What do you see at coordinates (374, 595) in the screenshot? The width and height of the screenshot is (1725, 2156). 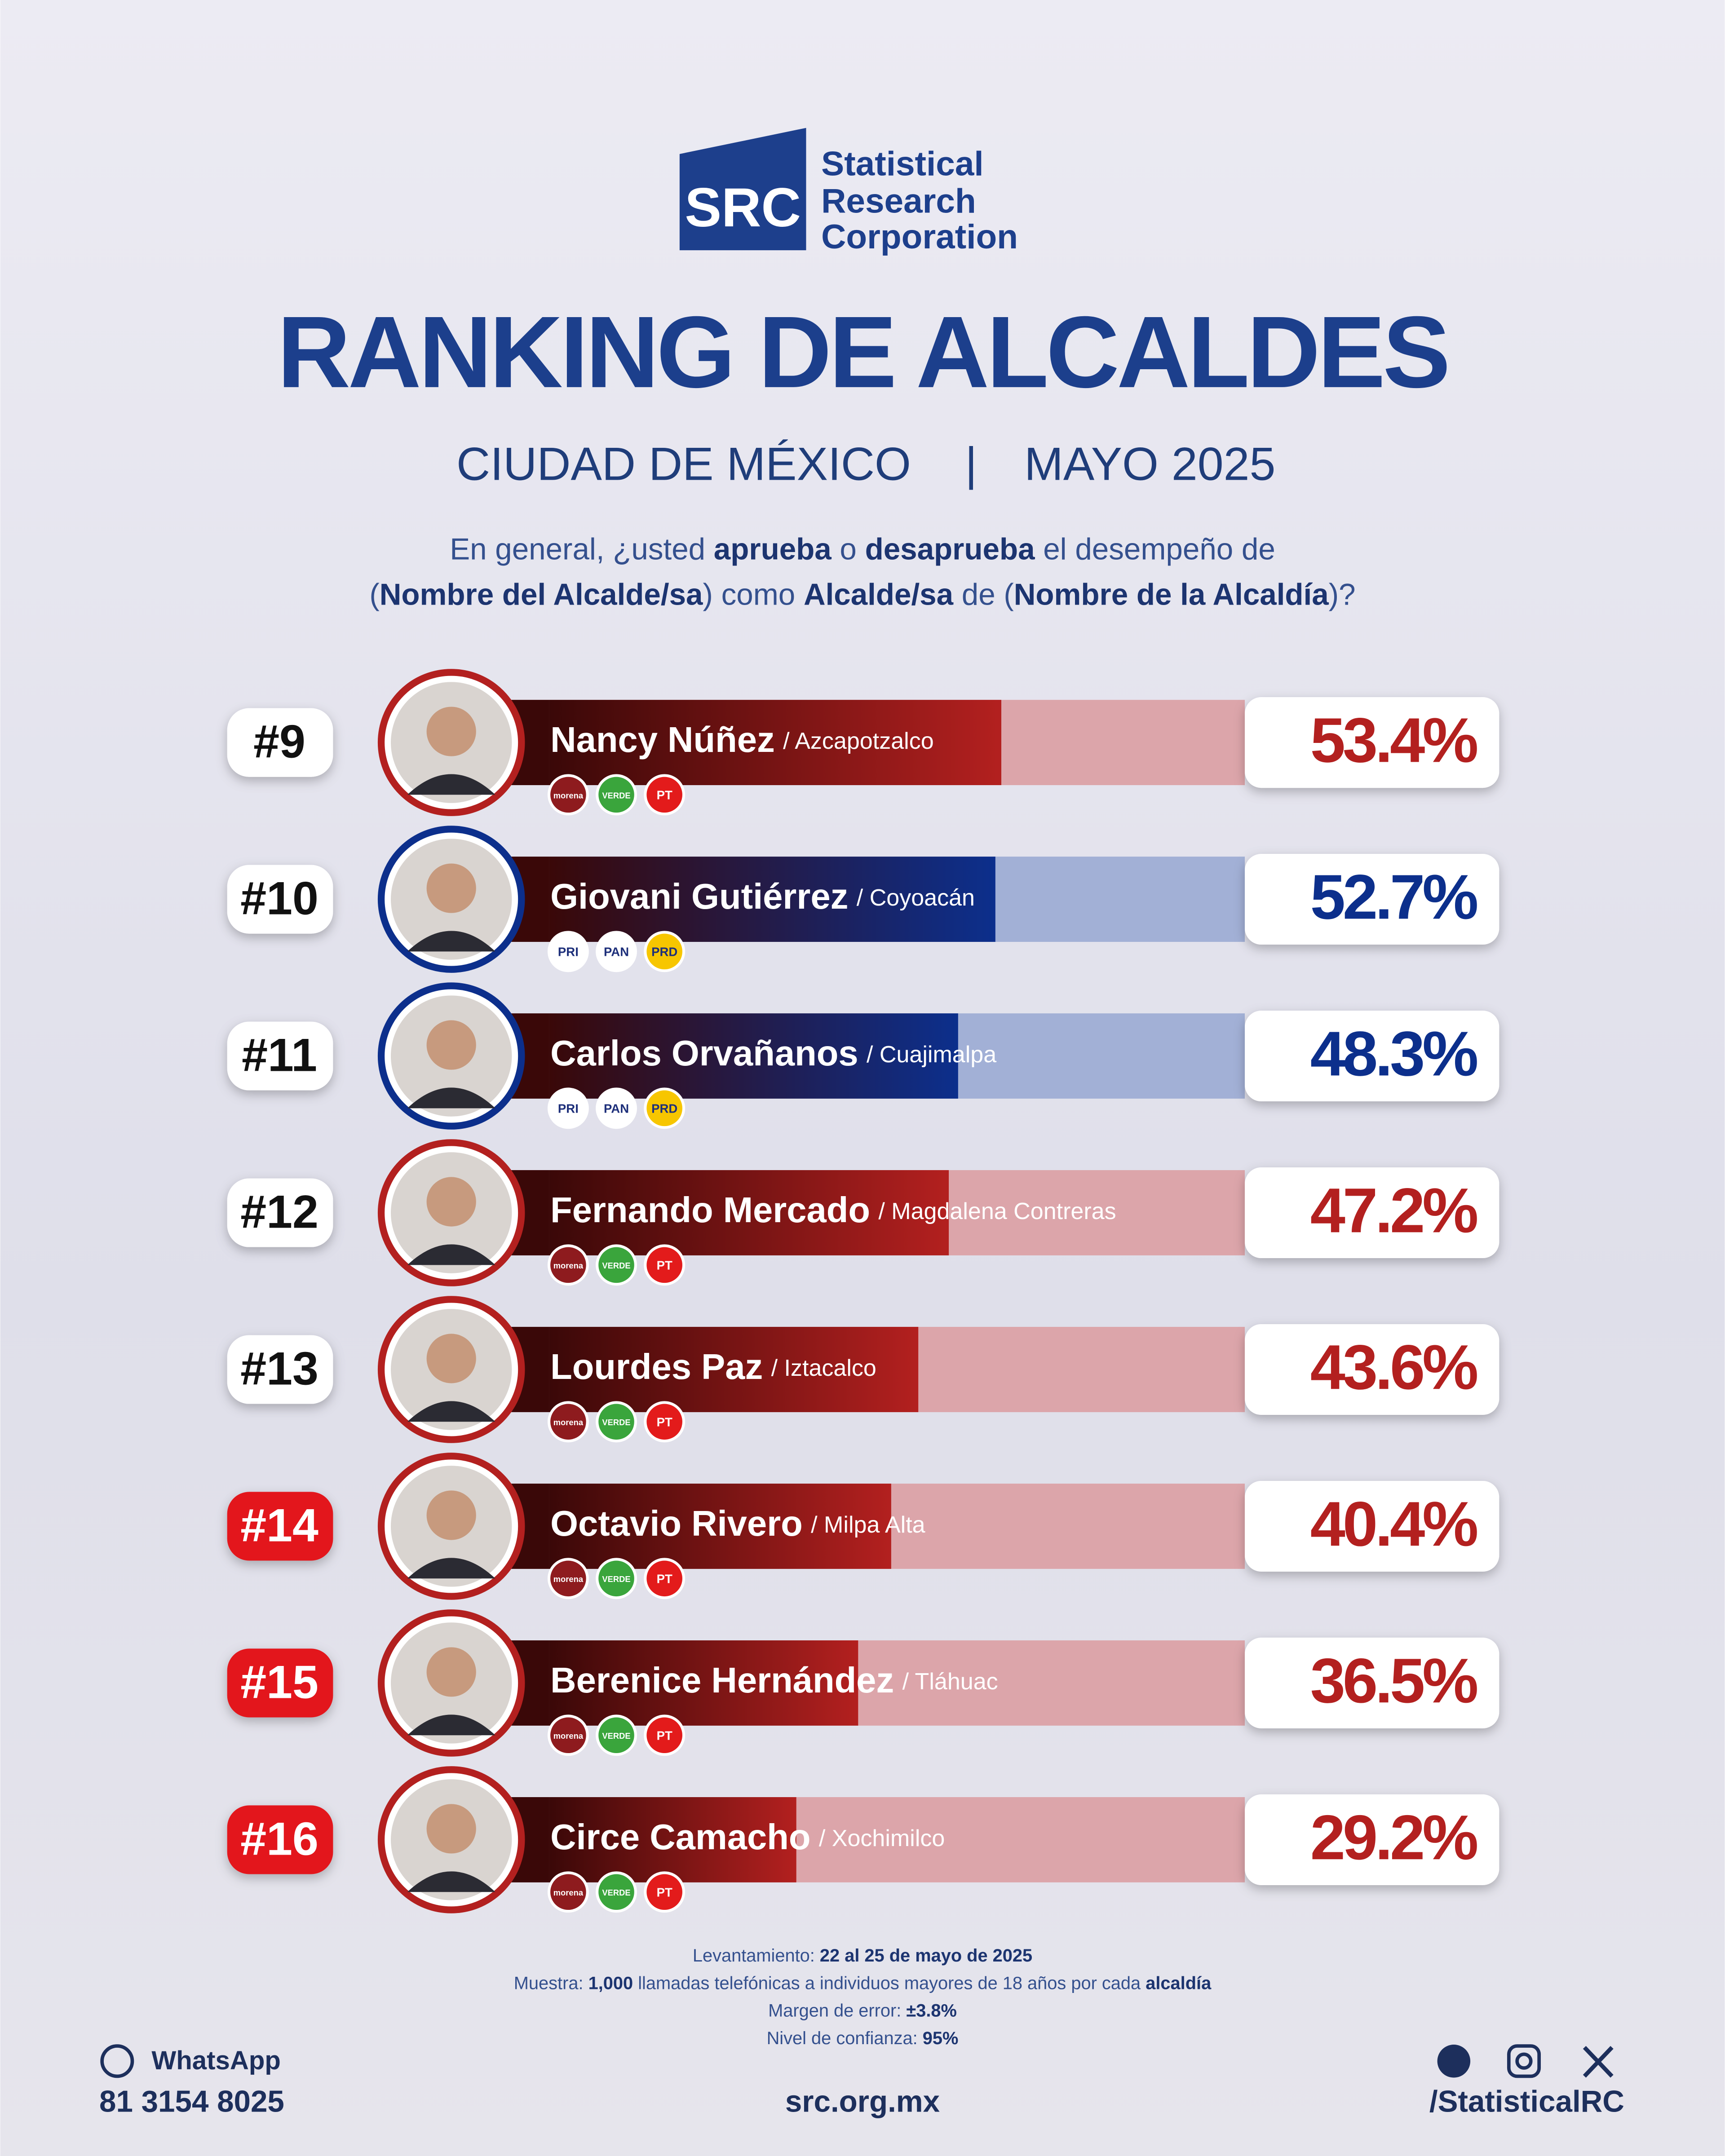 I see `text-segment: (` at bounding box center [374, 595].